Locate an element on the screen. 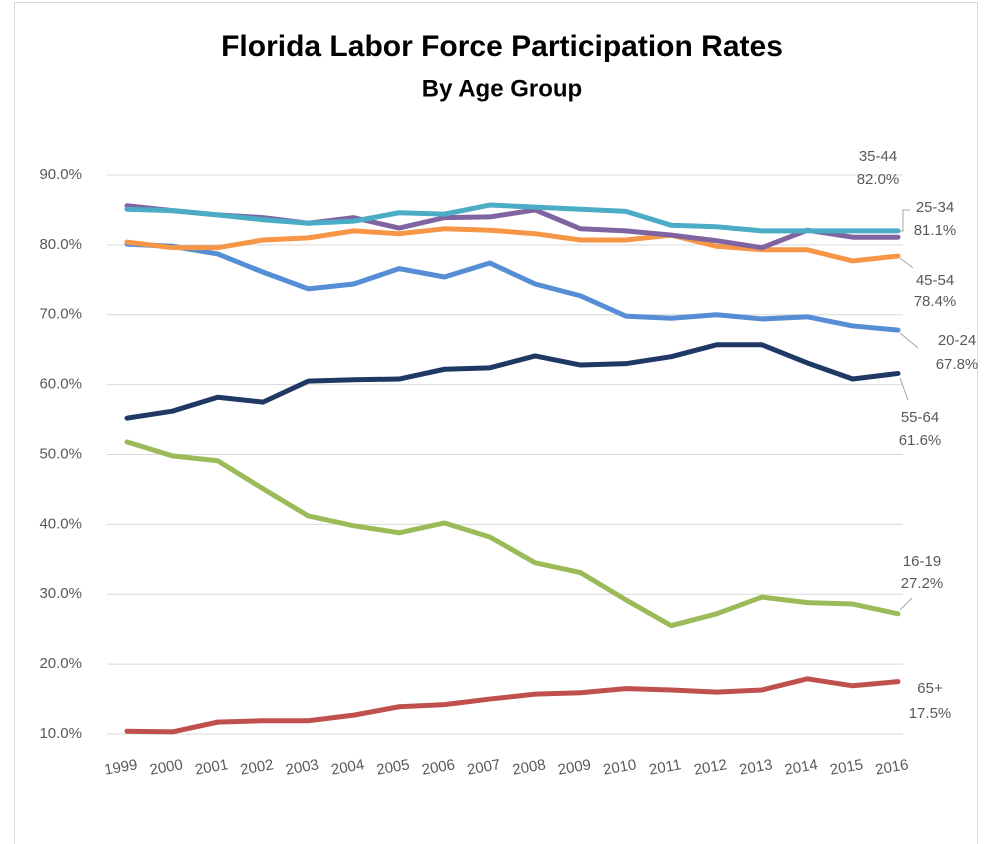 This screenshot has width=996, height=844. x-tick-label: 2014 is located at coordinates (801, 767).